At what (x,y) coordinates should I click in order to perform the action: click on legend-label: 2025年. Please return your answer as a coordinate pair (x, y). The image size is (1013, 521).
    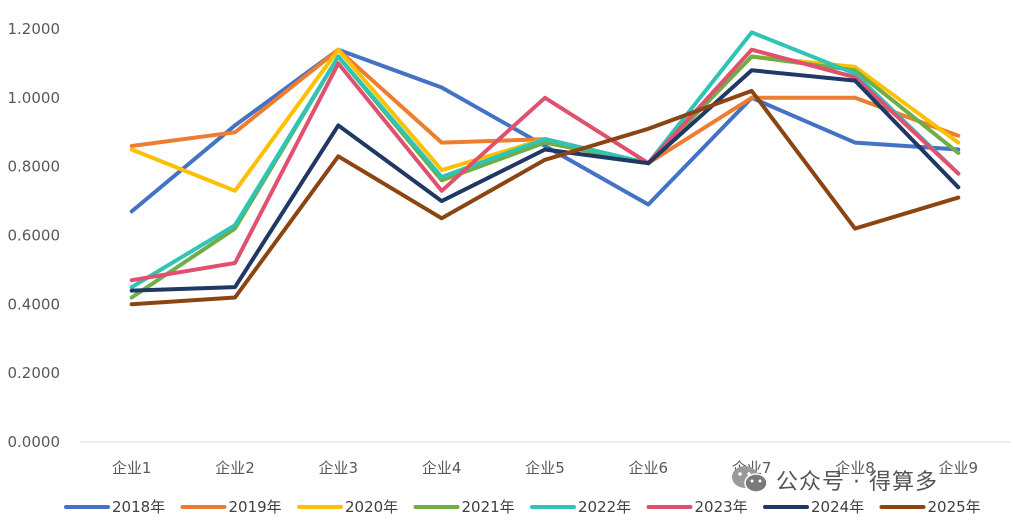
    Looking at the image, I should click on (954, 507).